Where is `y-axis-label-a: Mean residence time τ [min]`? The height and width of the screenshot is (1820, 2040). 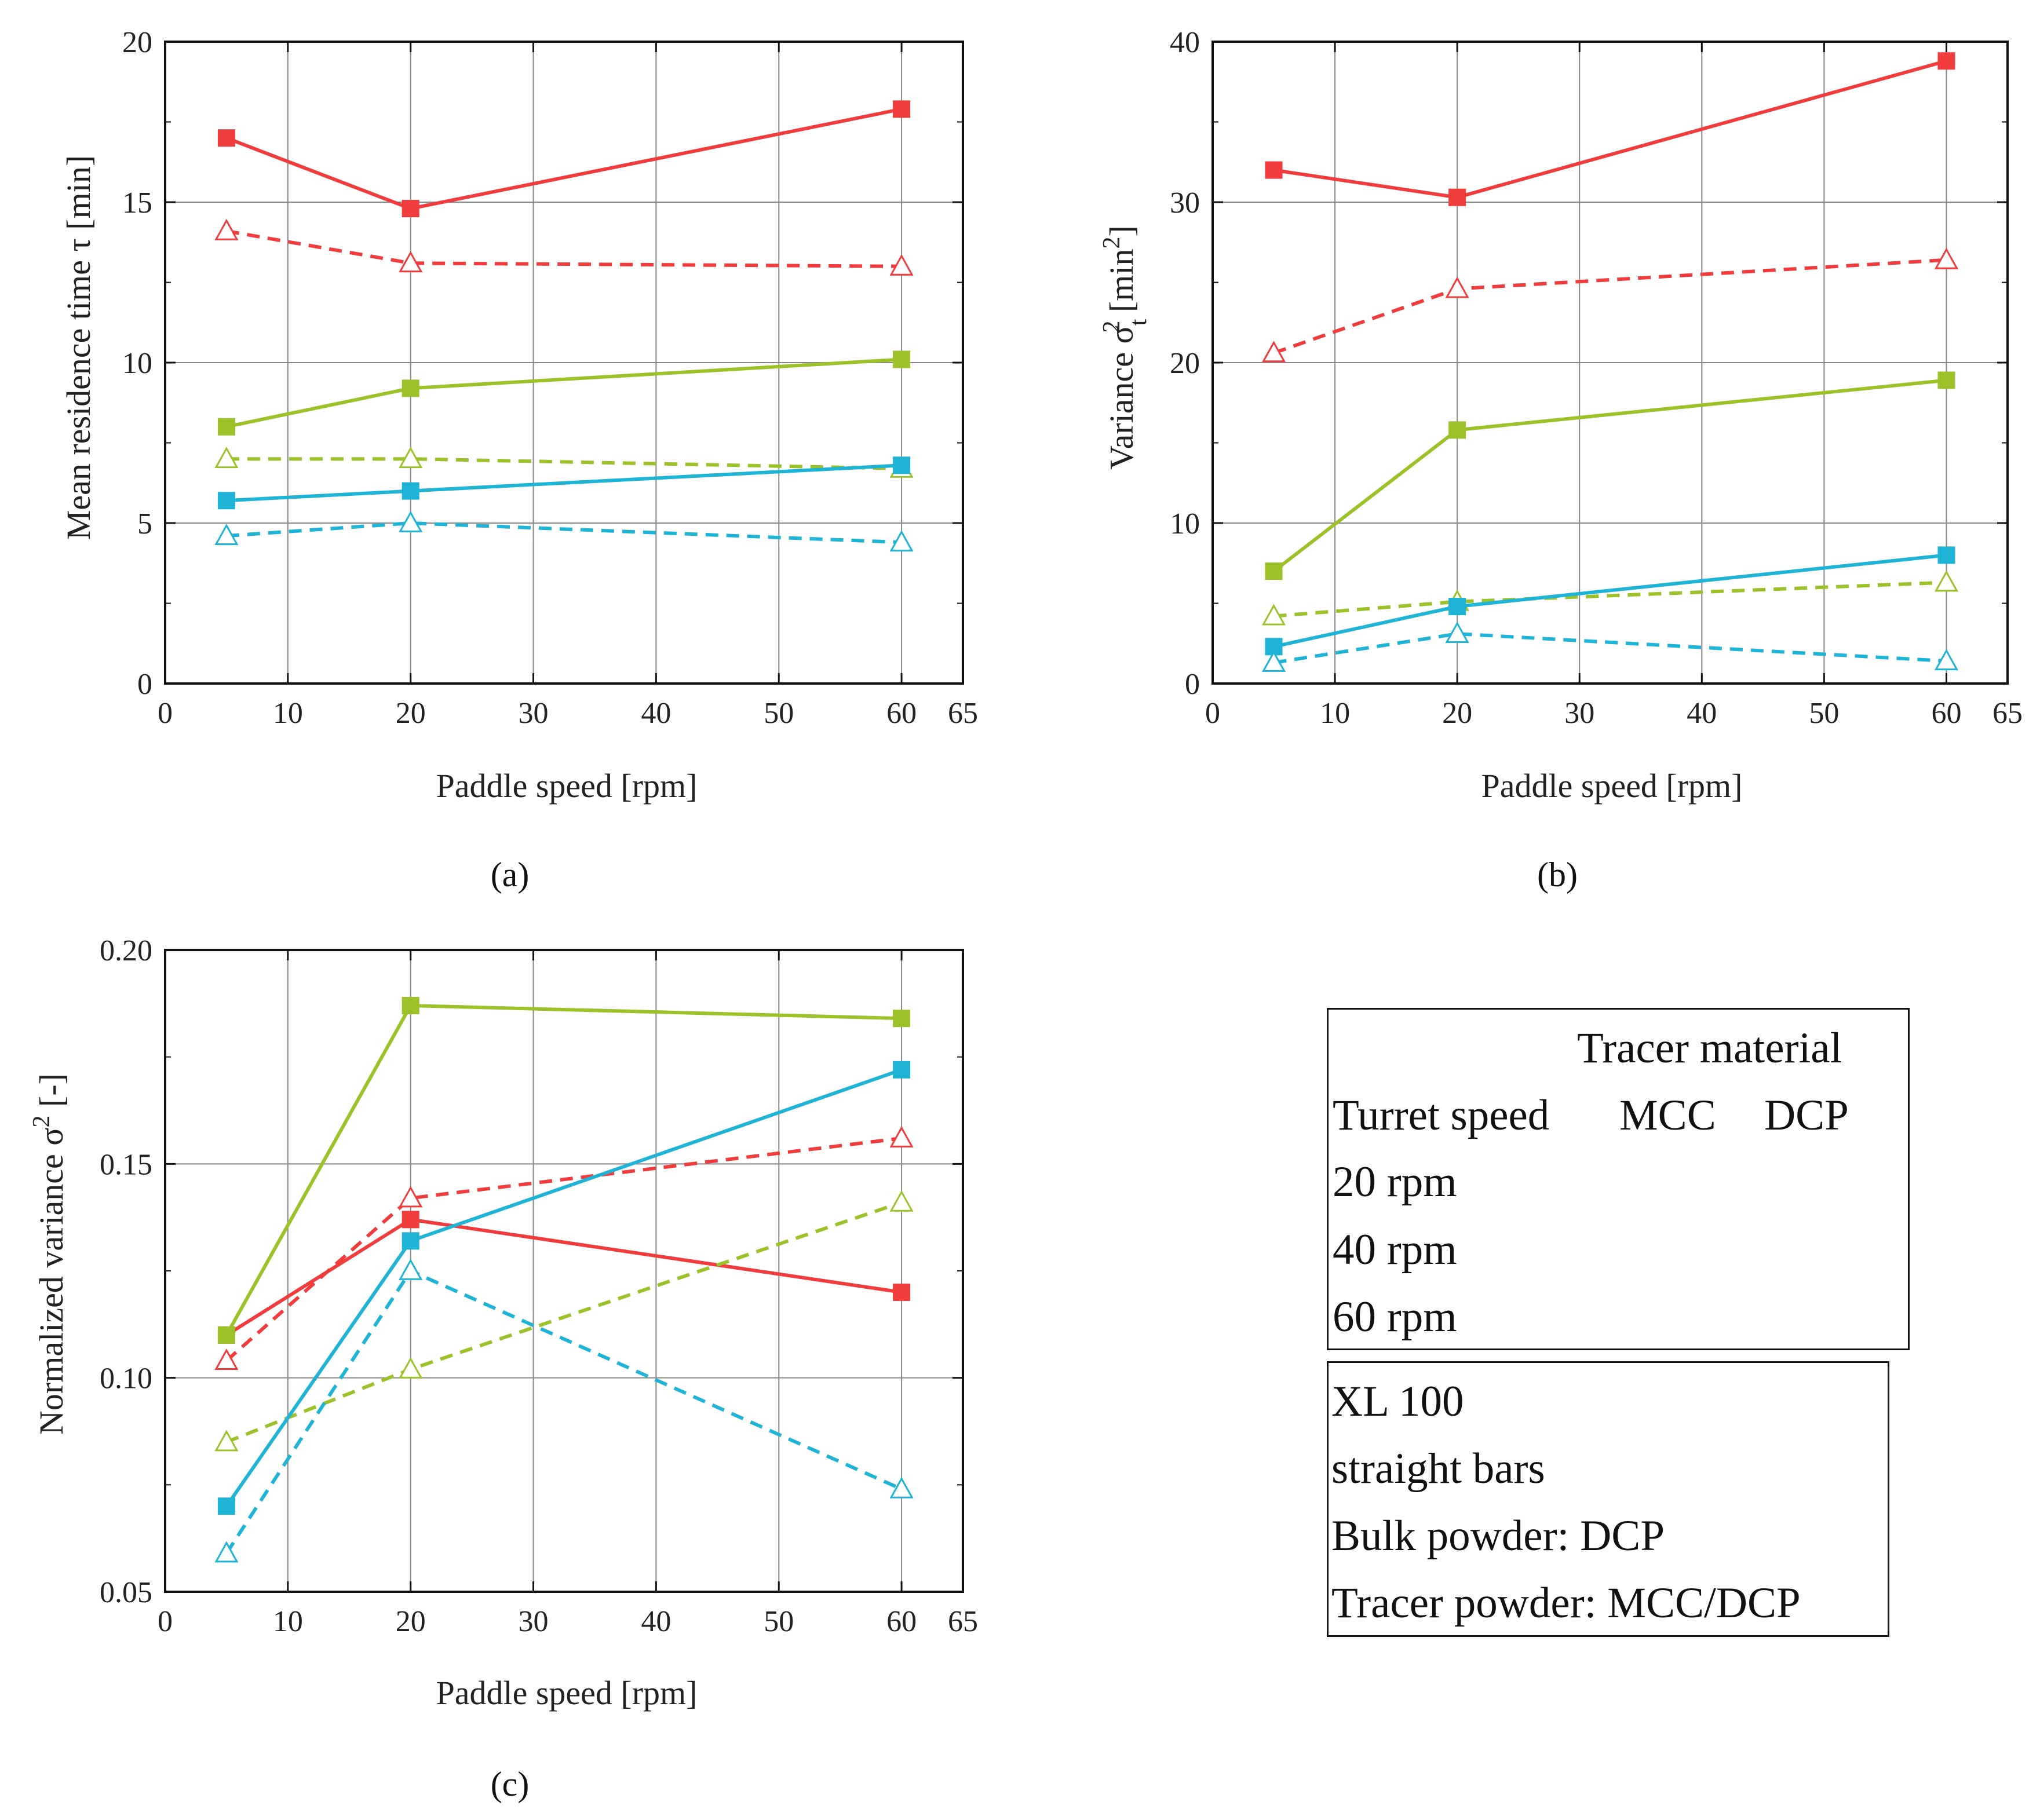 y-axis-label-a: Mean residence time τ [min] is located at coordinates (78, 347).